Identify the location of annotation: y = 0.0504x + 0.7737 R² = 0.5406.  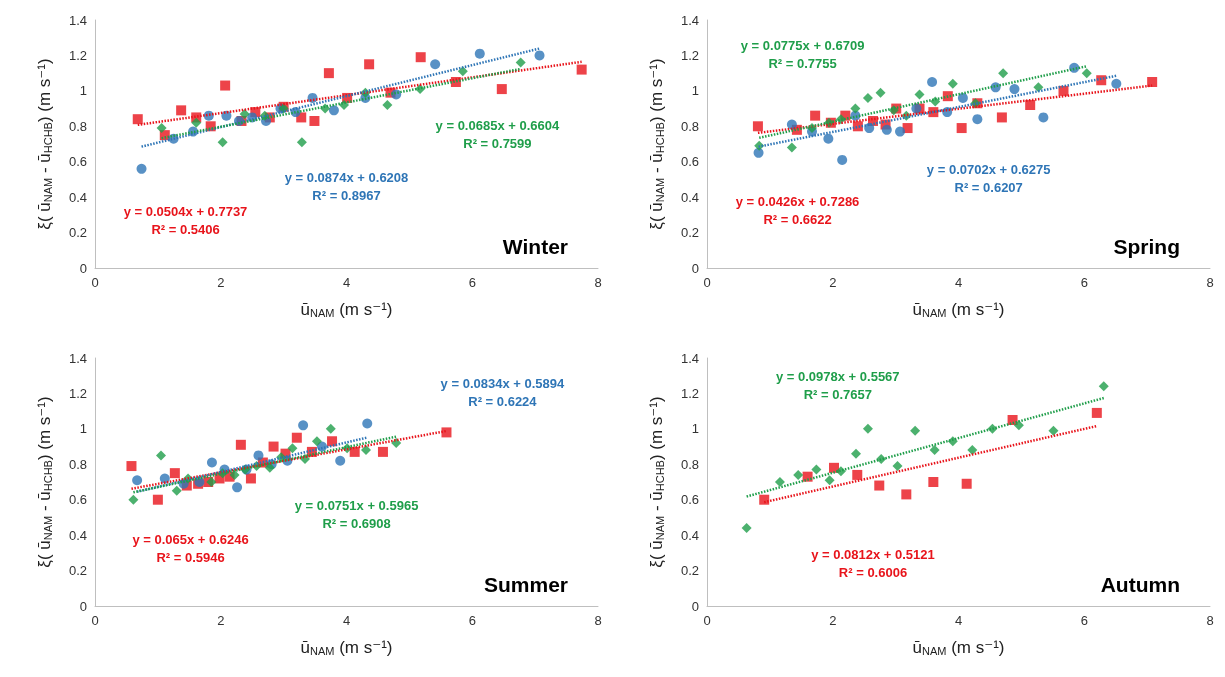
(185, 221).